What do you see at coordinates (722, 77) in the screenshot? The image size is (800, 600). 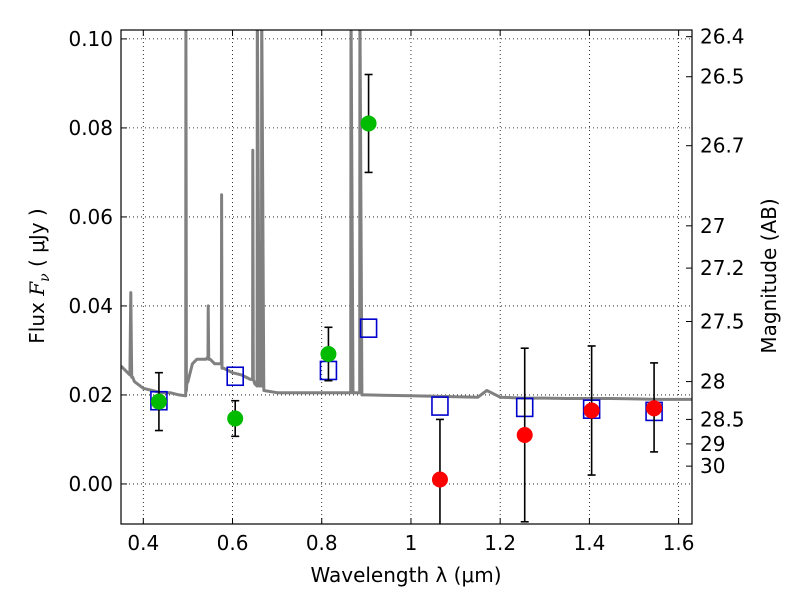 I see `right-tick-label: 26.5` at bounding box center [722, 77].